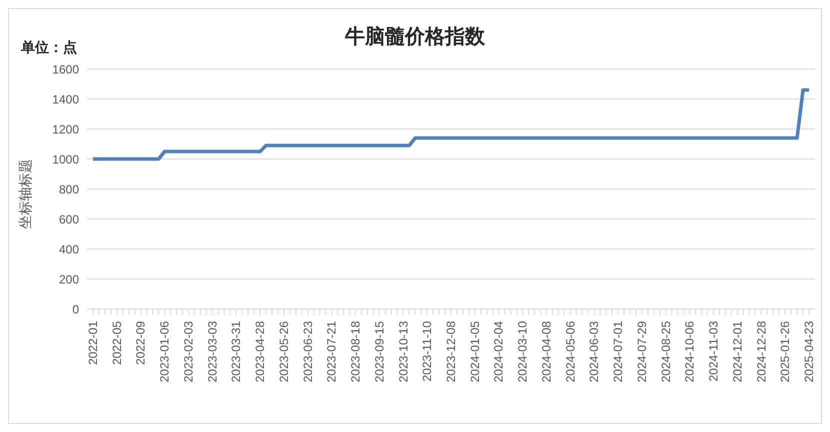 The image size is (830, 432). I want to click on x-tick-label: 2024-07-01, so click(618, 351).